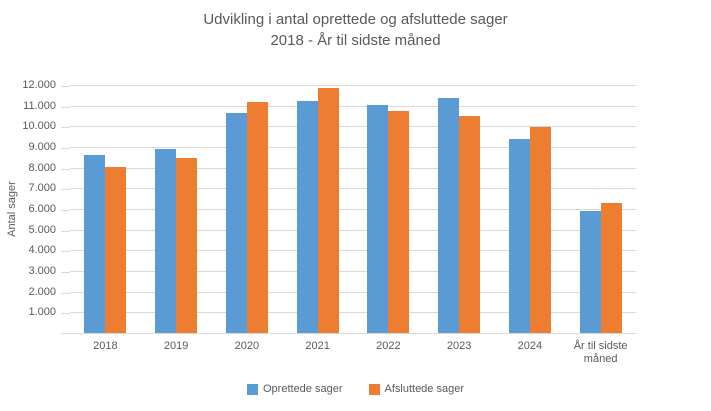 The height and width of the screenshot is (411, 711). Describe the element at coordinates (252, 389) in the screenshot. I see `legend-swatch-blue` at that location.